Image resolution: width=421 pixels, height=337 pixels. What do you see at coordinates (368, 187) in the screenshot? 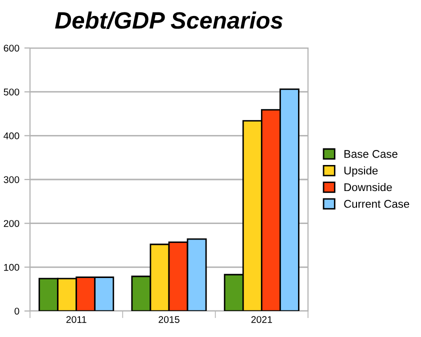
I see `legend-label: Downside` at bounding box center [368, 187].